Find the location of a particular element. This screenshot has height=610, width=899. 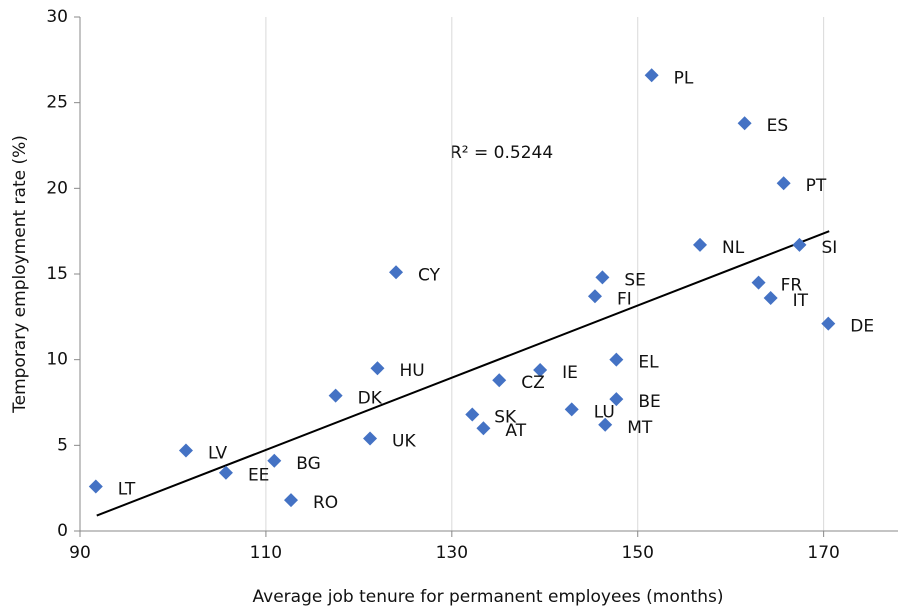

point-label: EL is located at coordinates (648, 363).